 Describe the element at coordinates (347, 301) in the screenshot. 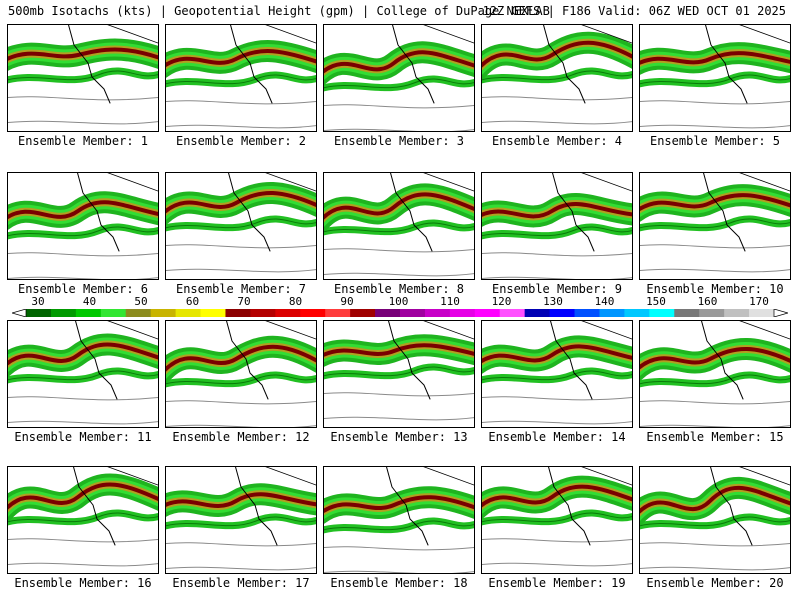

I see `colorbar-tick-label: 90` at that location.